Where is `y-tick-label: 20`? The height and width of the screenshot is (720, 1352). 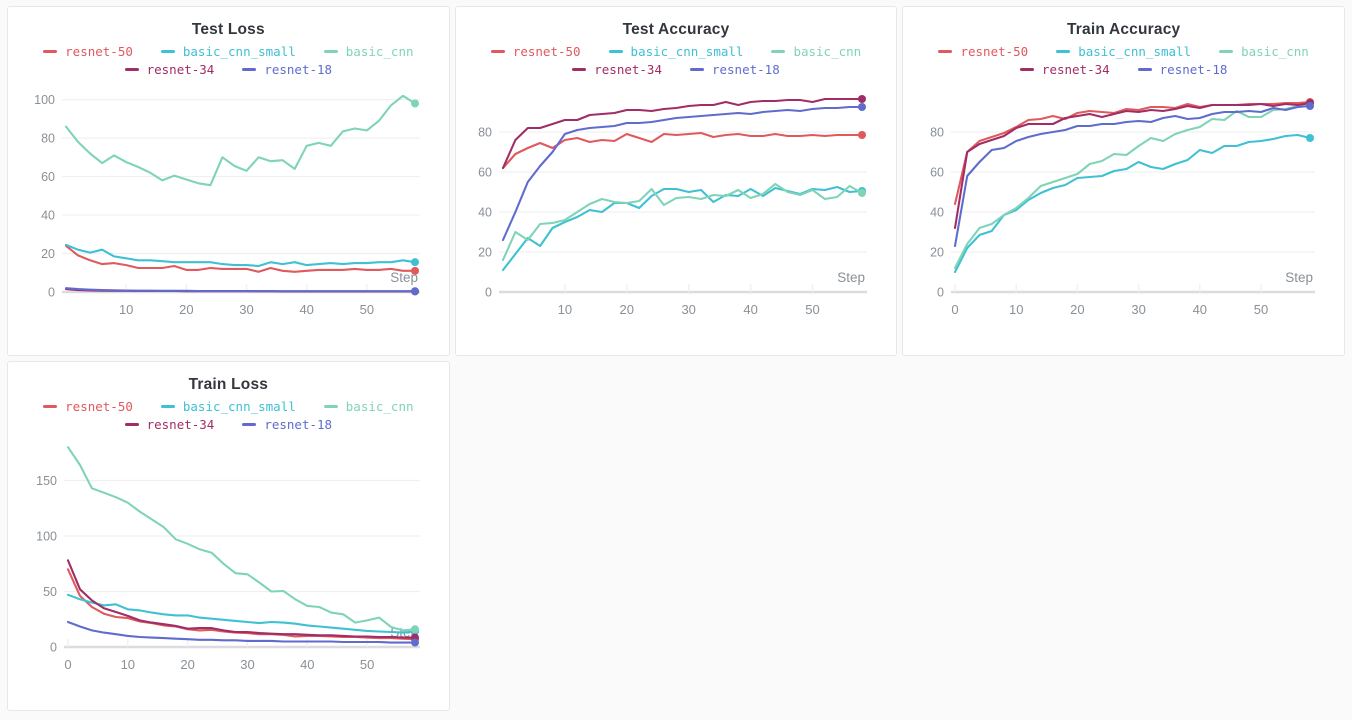
y-tick-label: 20 is located at coordinates (486, 253).